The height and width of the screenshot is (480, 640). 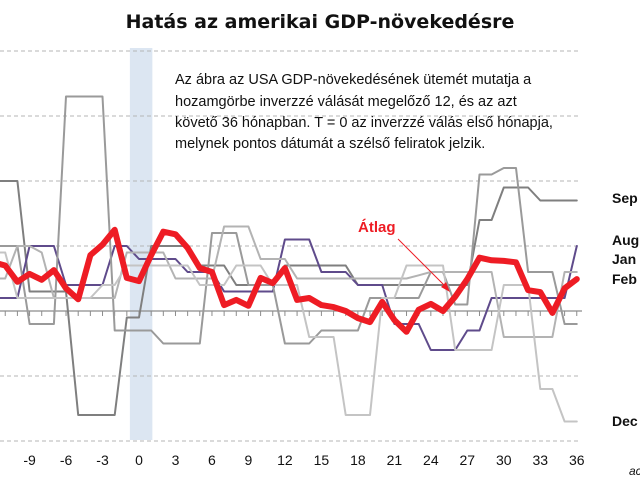 I want to click on x-tick-label: 18, so click(x=358, y=460).